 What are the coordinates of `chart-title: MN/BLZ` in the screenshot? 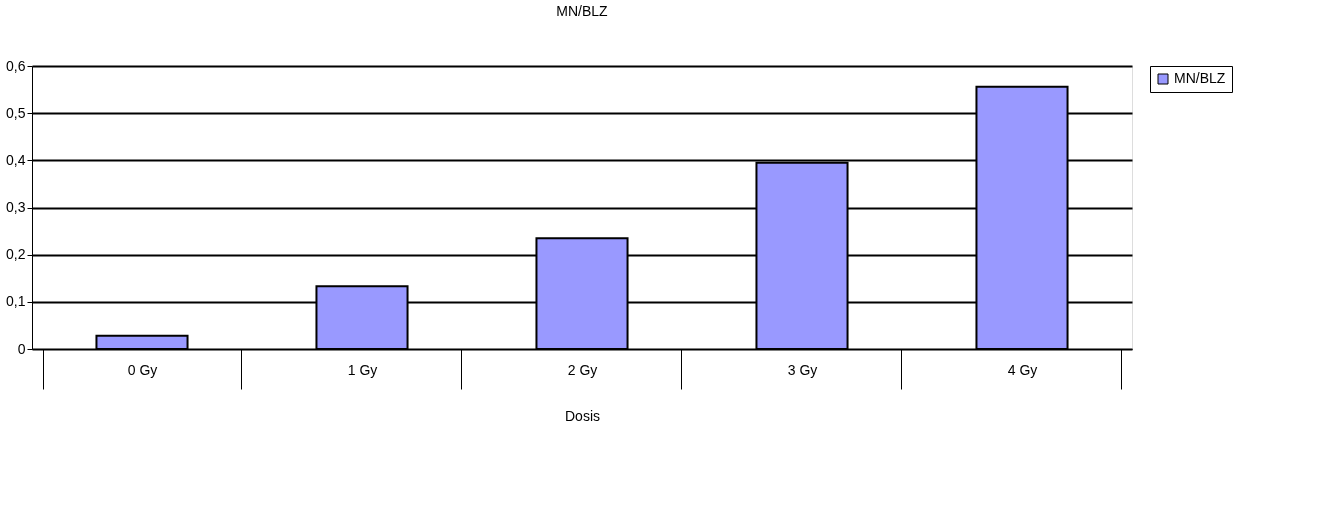 It's located at (582, 11).